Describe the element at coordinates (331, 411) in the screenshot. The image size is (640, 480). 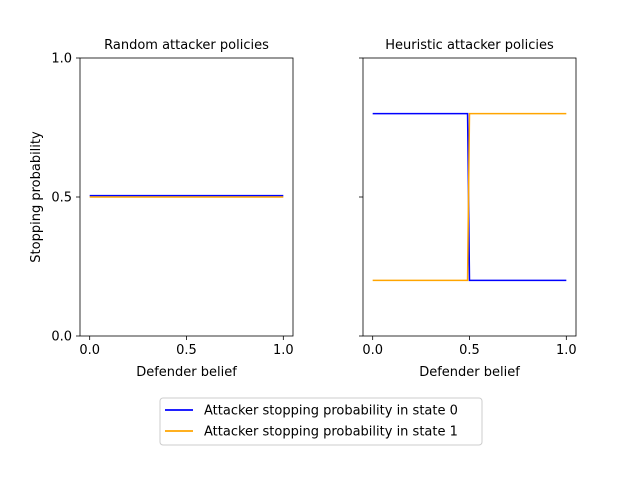
I see `legend-label: Attacker stopping probability in state 0` at that location.